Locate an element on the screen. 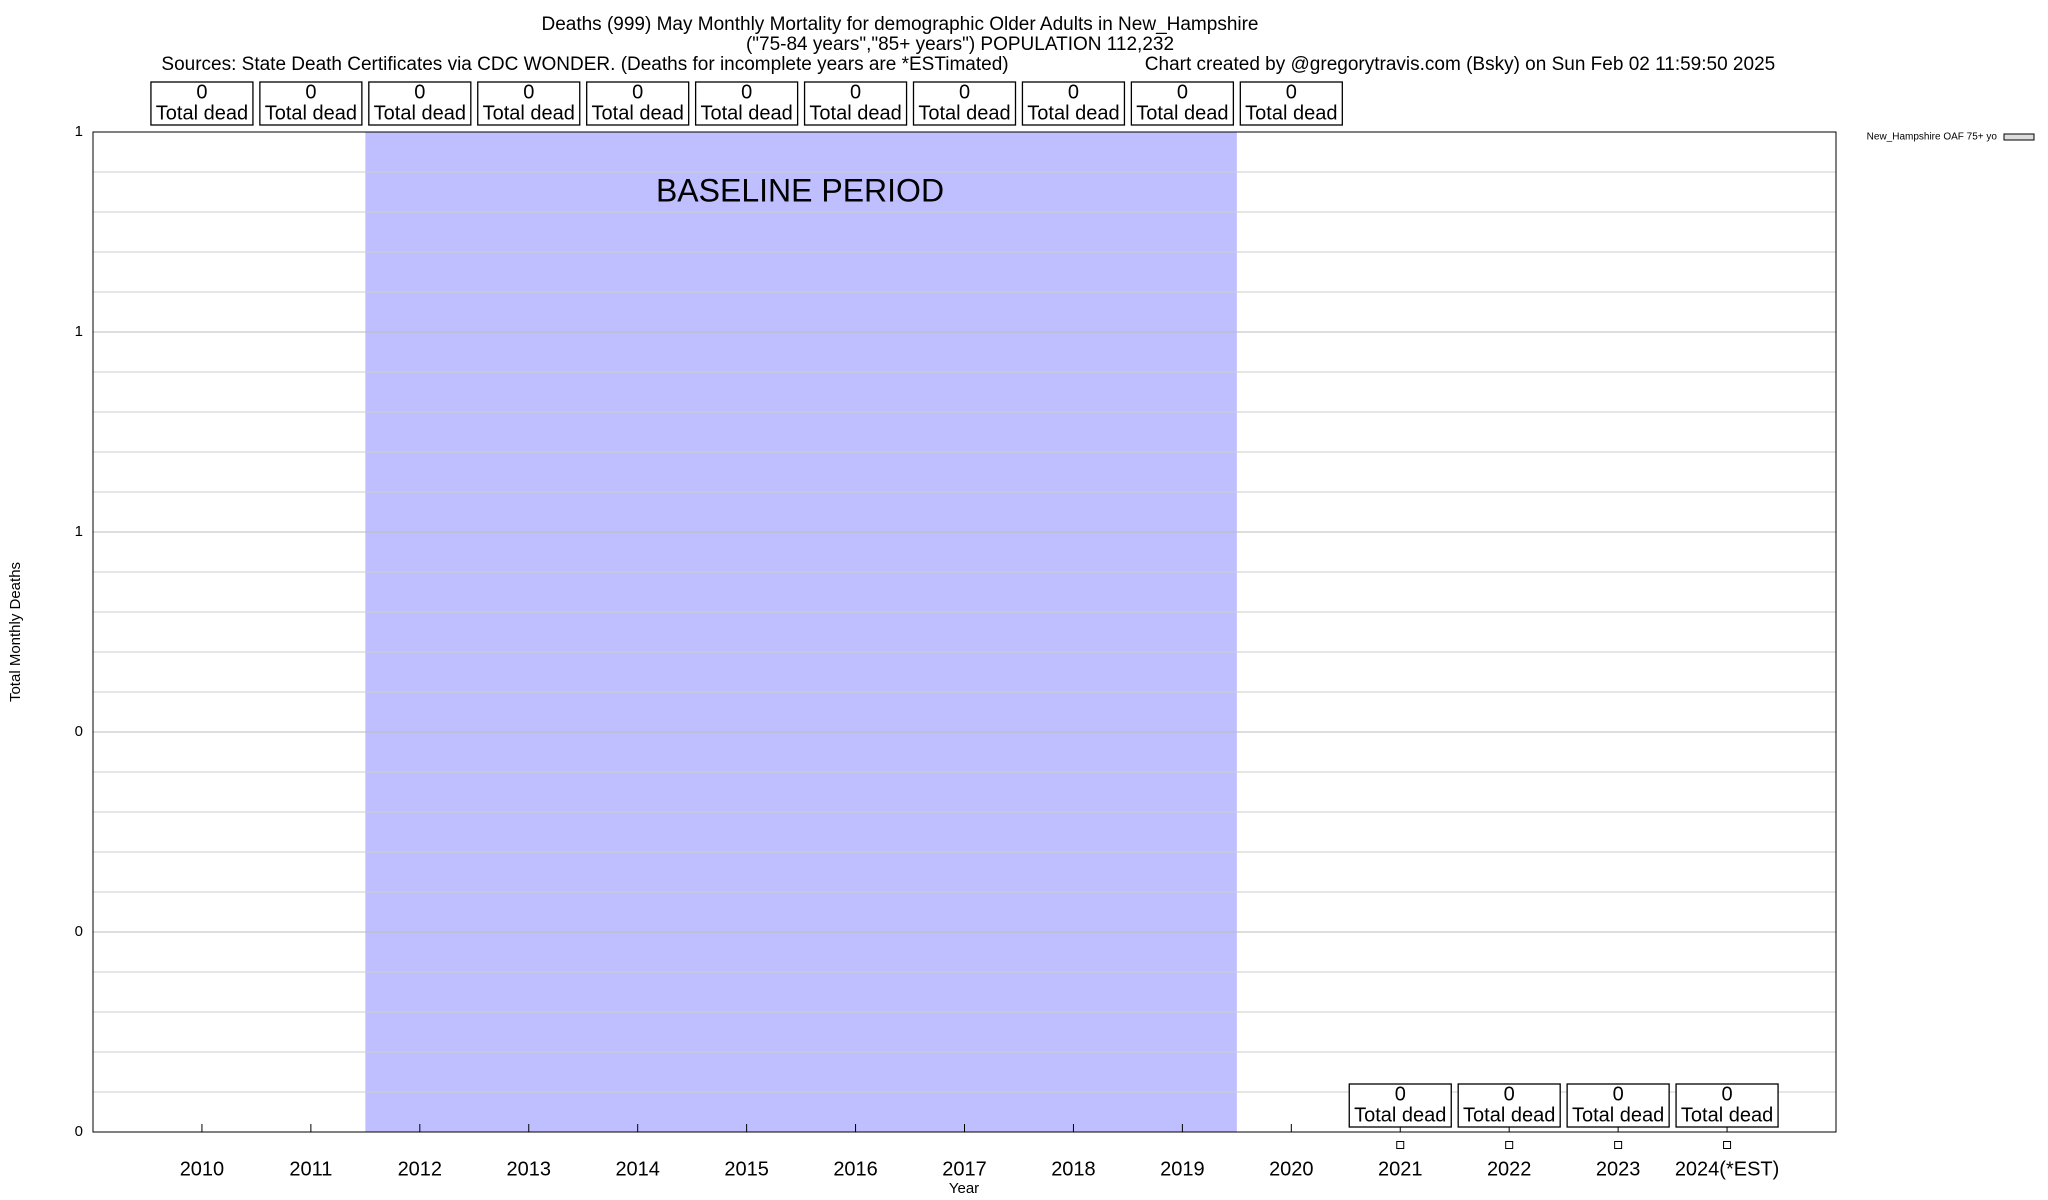  x-tick-label: 2022 is located at coordinates (1509, 1169).